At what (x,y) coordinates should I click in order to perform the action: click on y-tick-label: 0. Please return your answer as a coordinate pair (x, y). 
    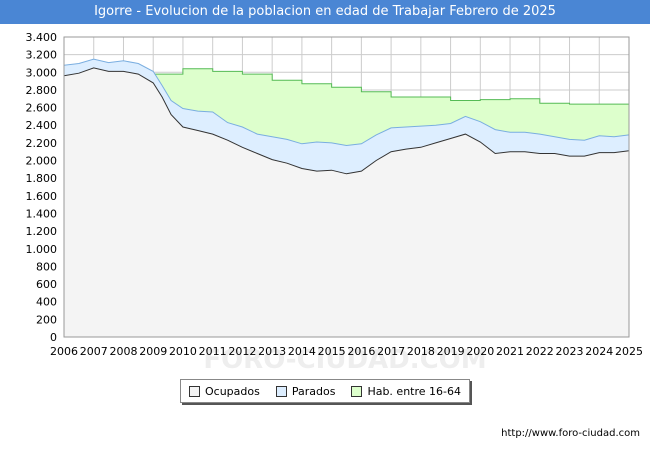
    Looking at the image, I should click on (53, 337).